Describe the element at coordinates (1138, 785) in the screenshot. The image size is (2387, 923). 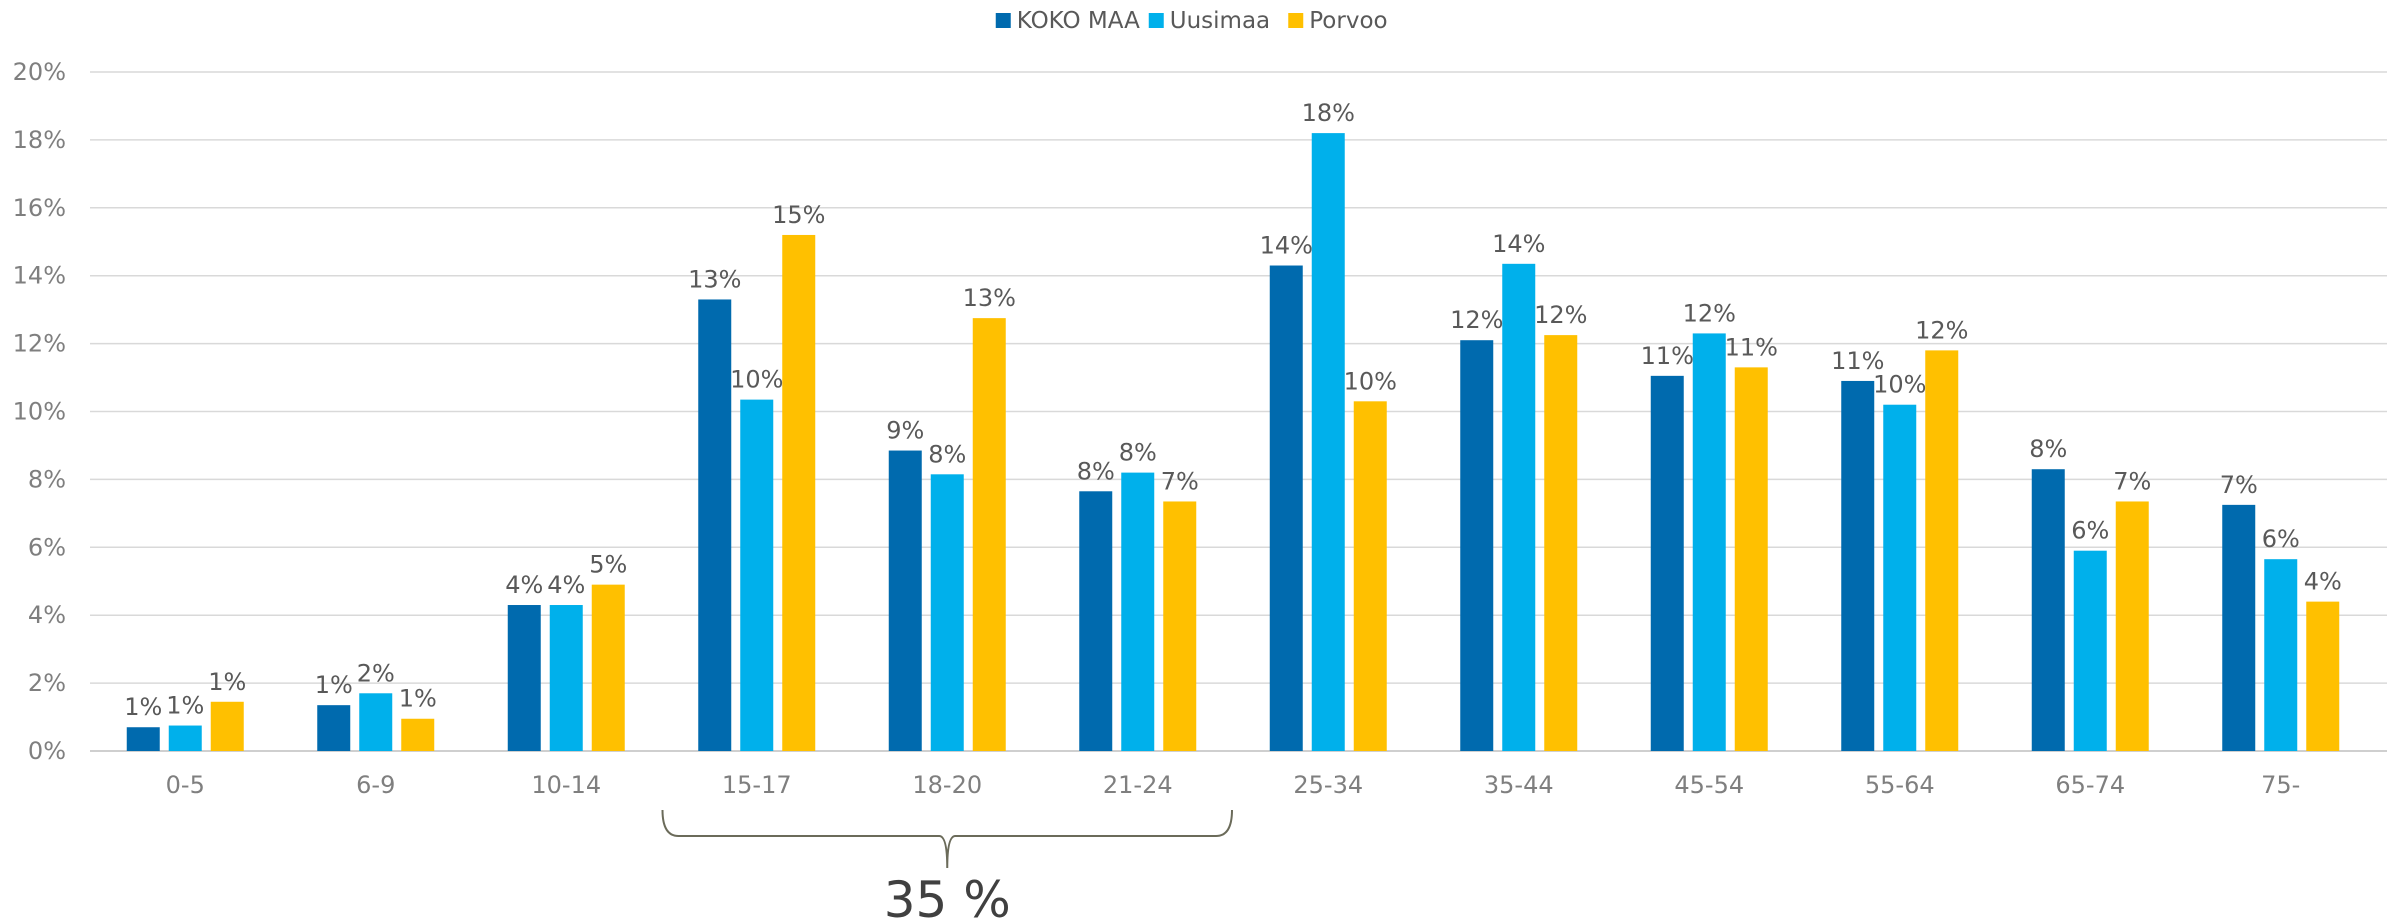
I see `x-category-label: 21-24` at that location.